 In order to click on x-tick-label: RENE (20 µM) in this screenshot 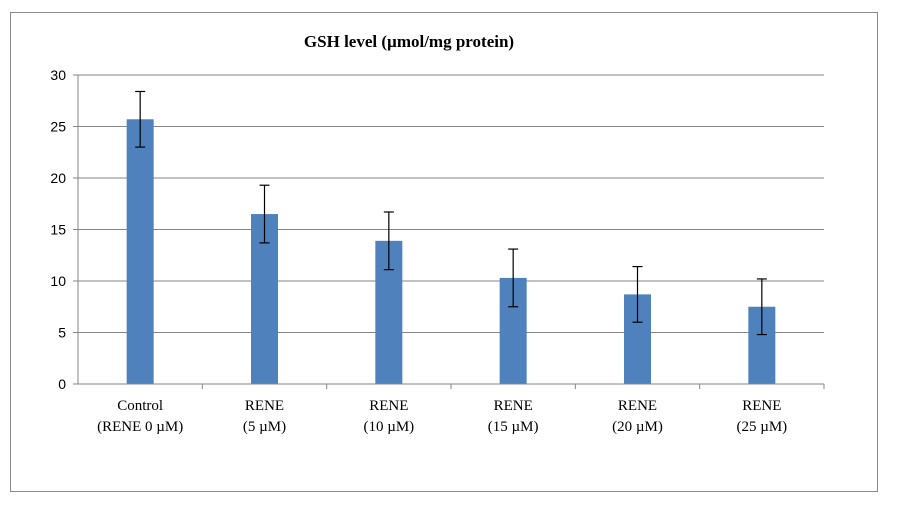, I will do `click(637, 416)`.